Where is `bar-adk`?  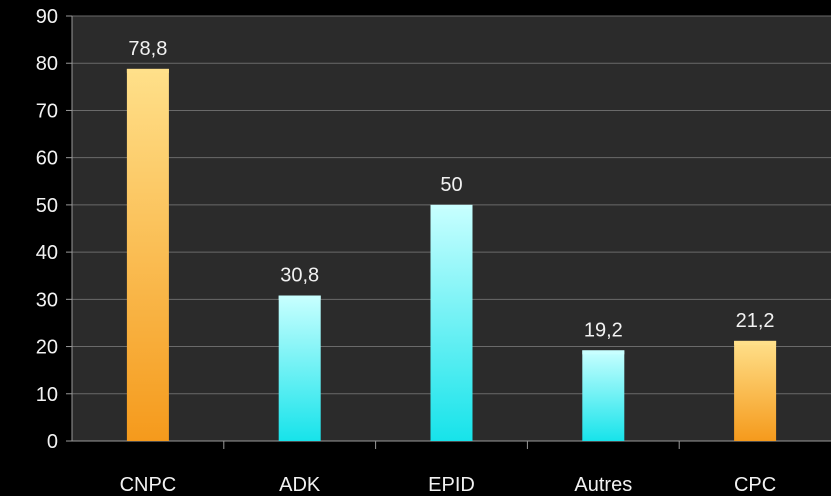
bar-adk is located at coordinates (300, 368).